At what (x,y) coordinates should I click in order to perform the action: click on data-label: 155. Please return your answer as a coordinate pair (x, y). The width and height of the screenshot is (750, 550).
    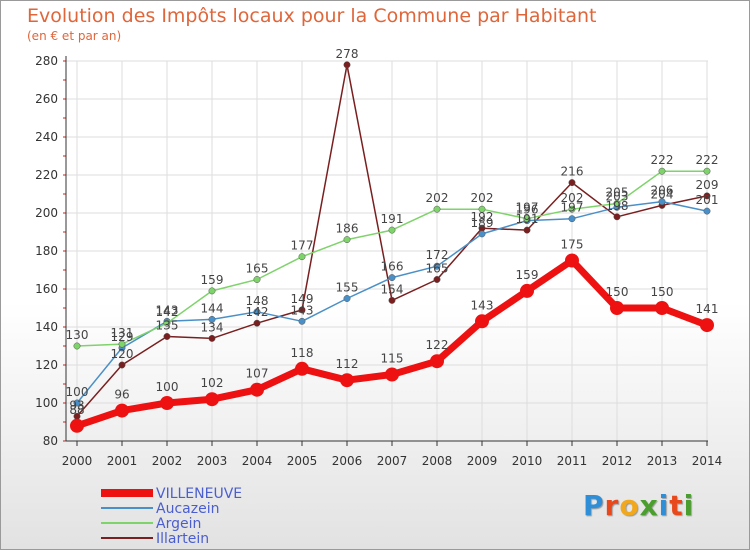
    Looking at the image, I should click on (347, 288).